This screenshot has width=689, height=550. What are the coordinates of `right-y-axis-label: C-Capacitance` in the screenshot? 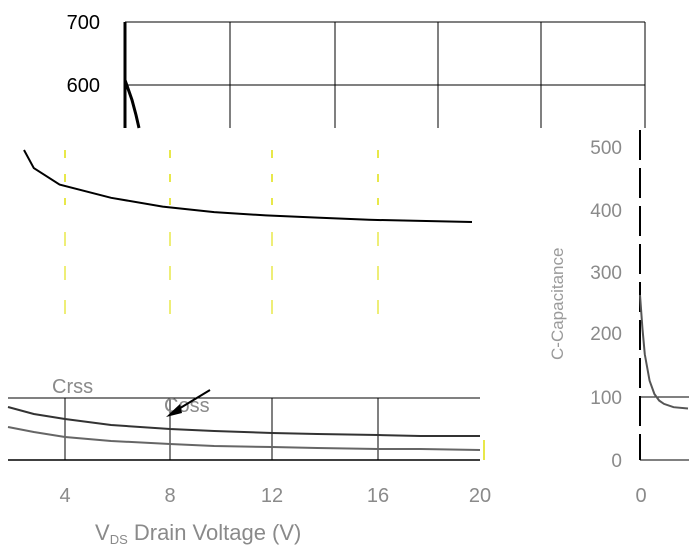 It's located at (557, 304).